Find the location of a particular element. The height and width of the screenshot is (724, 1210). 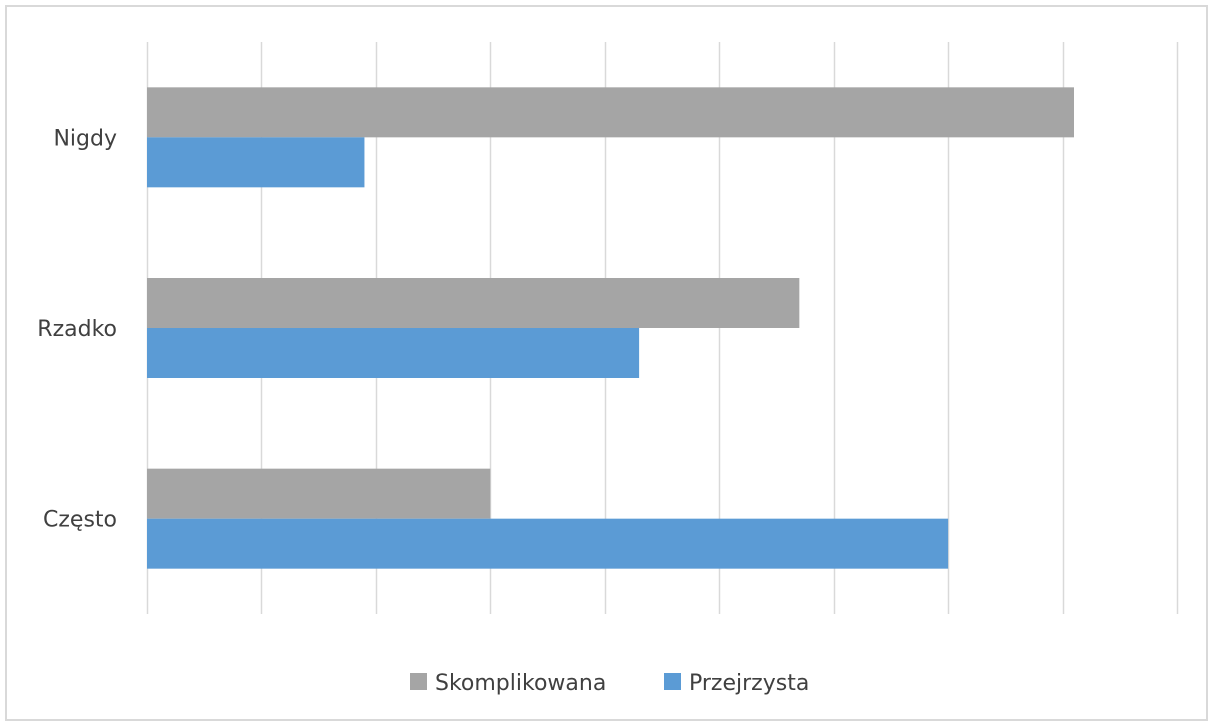

legend-label-series-1: Przejrzysta is located at coordinates (749, 683).